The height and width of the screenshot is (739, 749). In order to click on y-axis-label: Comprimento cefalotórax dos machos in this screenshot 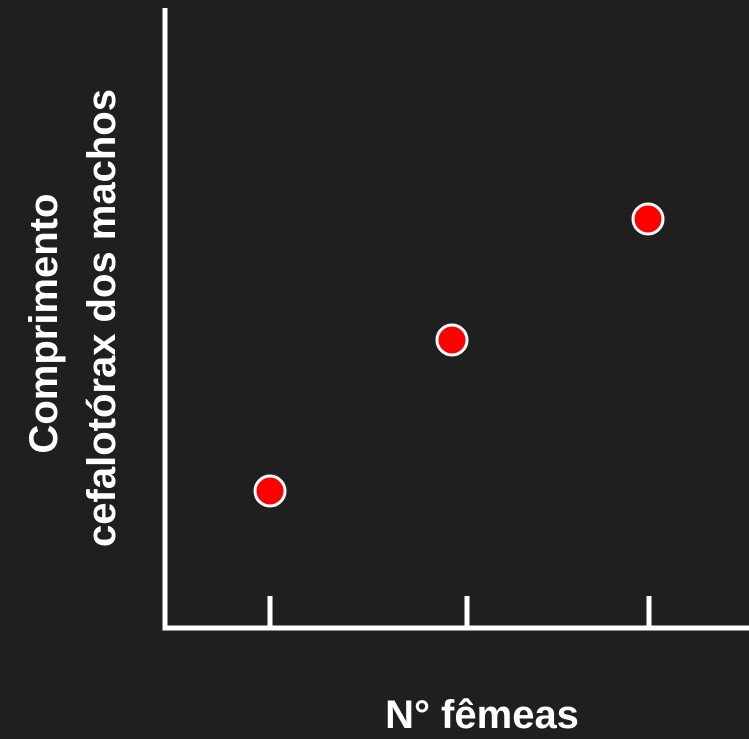, I will do `click(73, 318)`.